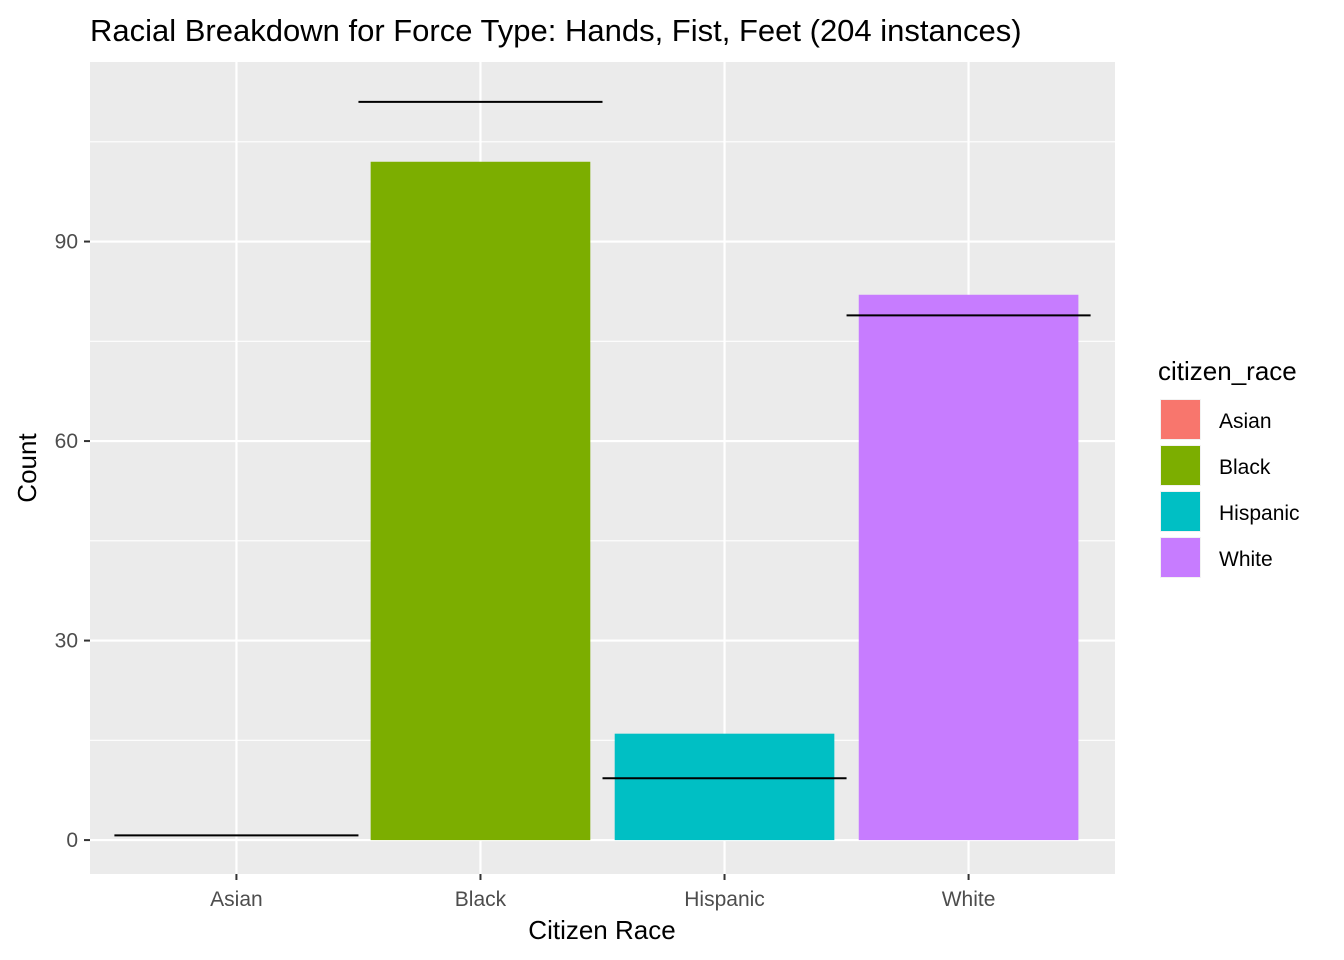 The height and width of the screenshot is (960, 1344). Describe the element at coordinates (968, 567) in the screenshot. I see `bar-white` at that location.